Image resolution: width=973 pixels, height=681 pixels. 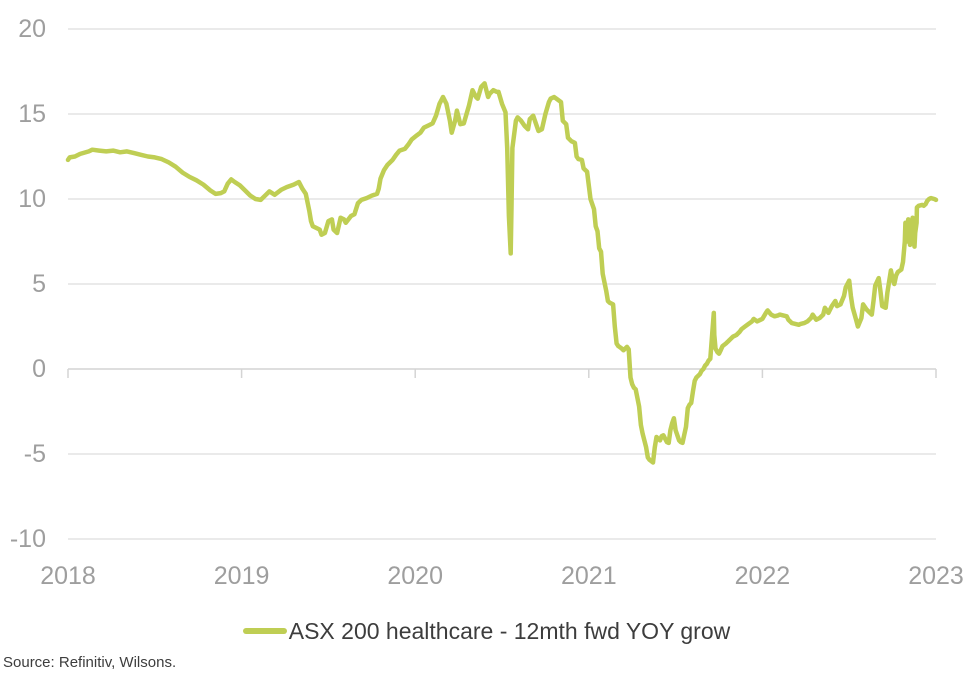 I want to click on x-axis-ticks, so click(x=502, y=373).